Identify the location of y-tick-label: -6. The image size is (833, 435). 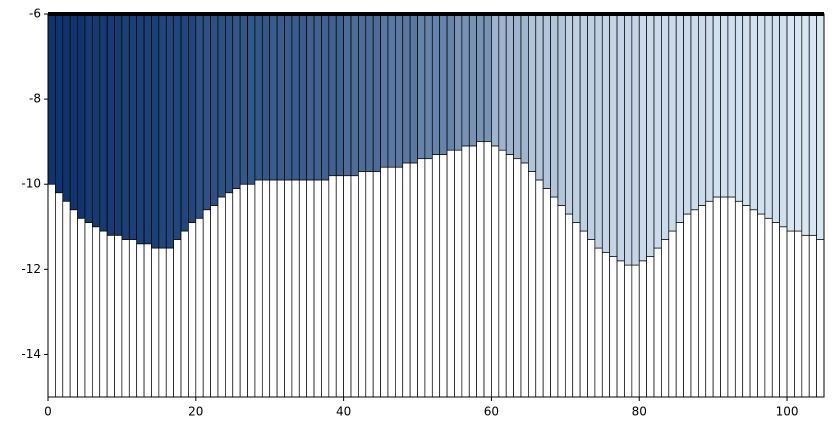
(35, 14).